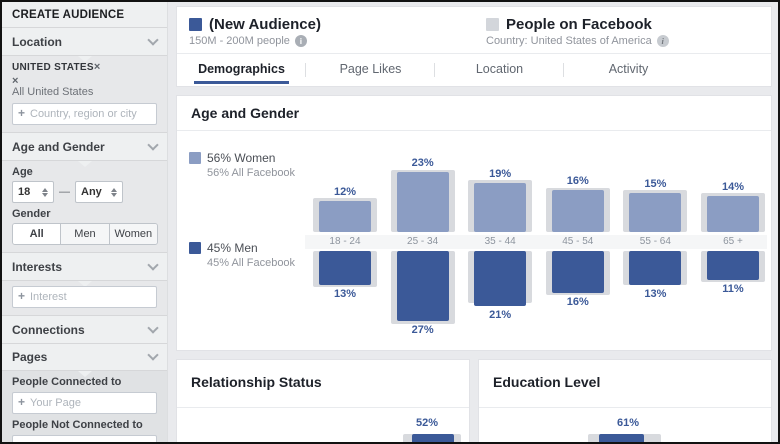 The width and height of the screenshot is (780, 444). What do you see at coordinates (323, 400) in the screenshot?
I see `relationship-status-card: Relationship Status 52%` at bounding box center [323, 400].